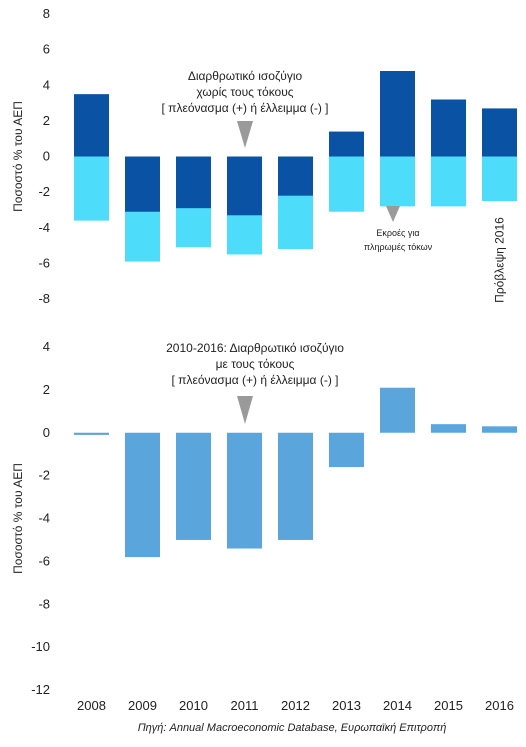 The height and width of the screenshot is (747, 526). What do you see at coordinates (46, 389) in the screenshot?
I see `bottom-y-tick-label: 2` at bounding box center [46, 389].